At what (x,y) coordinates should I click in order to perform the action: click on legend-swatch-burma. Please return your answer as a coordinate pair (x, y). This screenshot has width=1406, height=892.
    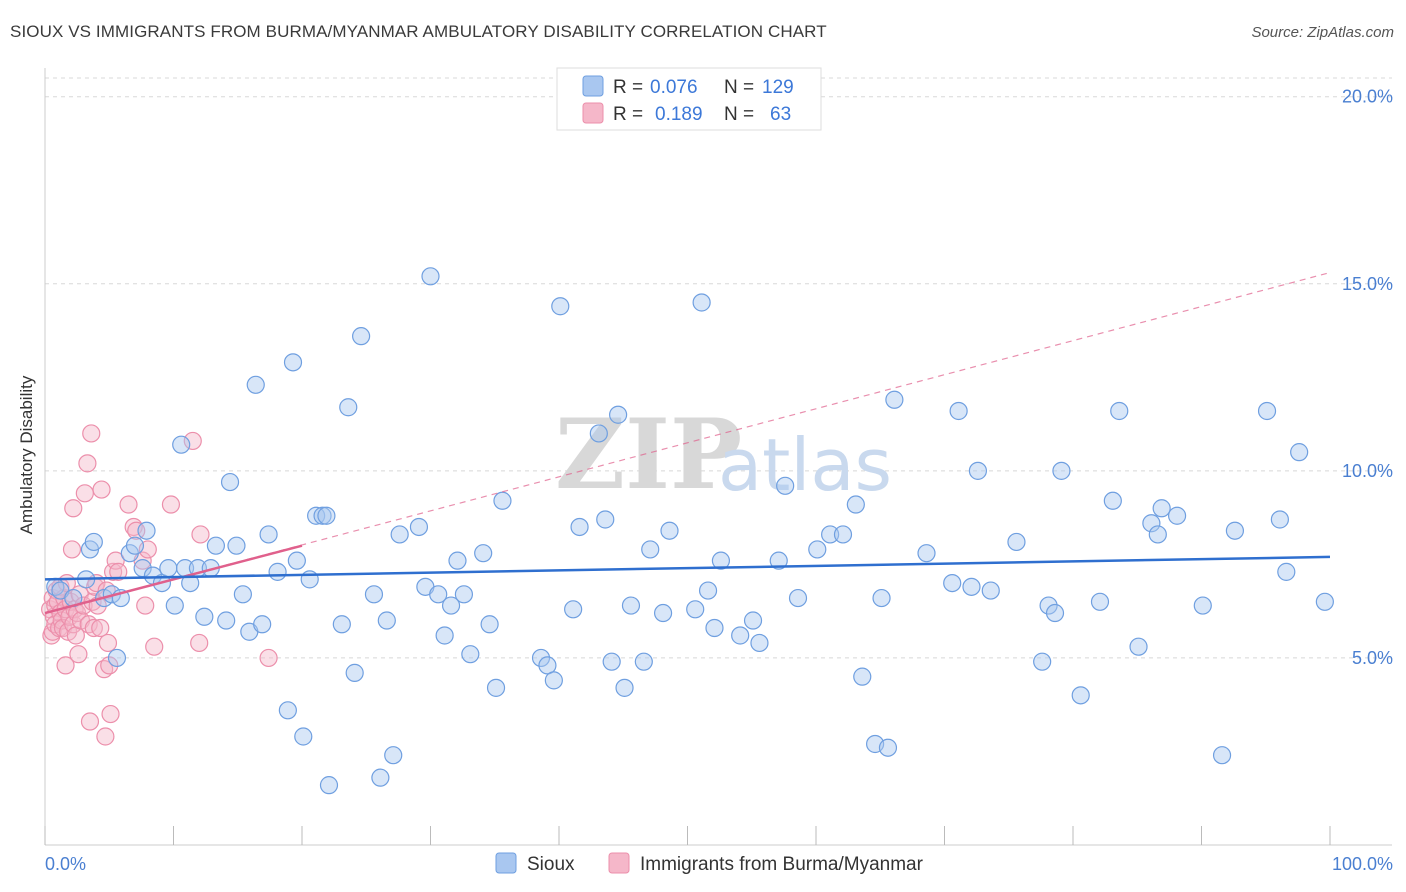
    Looking at the image, I should click on (593, 113).